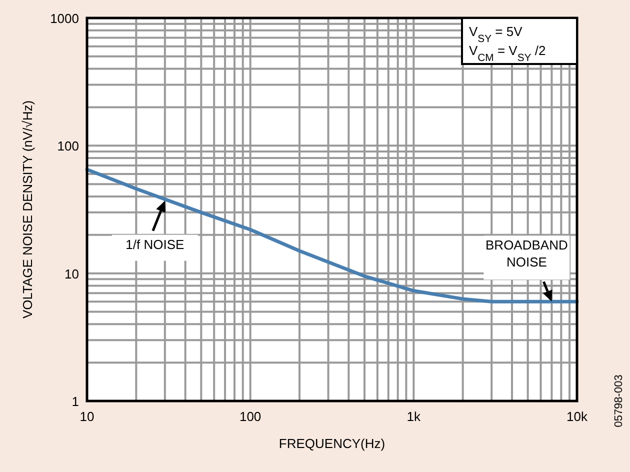  Describe the element at coordinates (332, 443) in the screenshot. I see `x-axis-title: FREQUENCY(Hz)` at that location.